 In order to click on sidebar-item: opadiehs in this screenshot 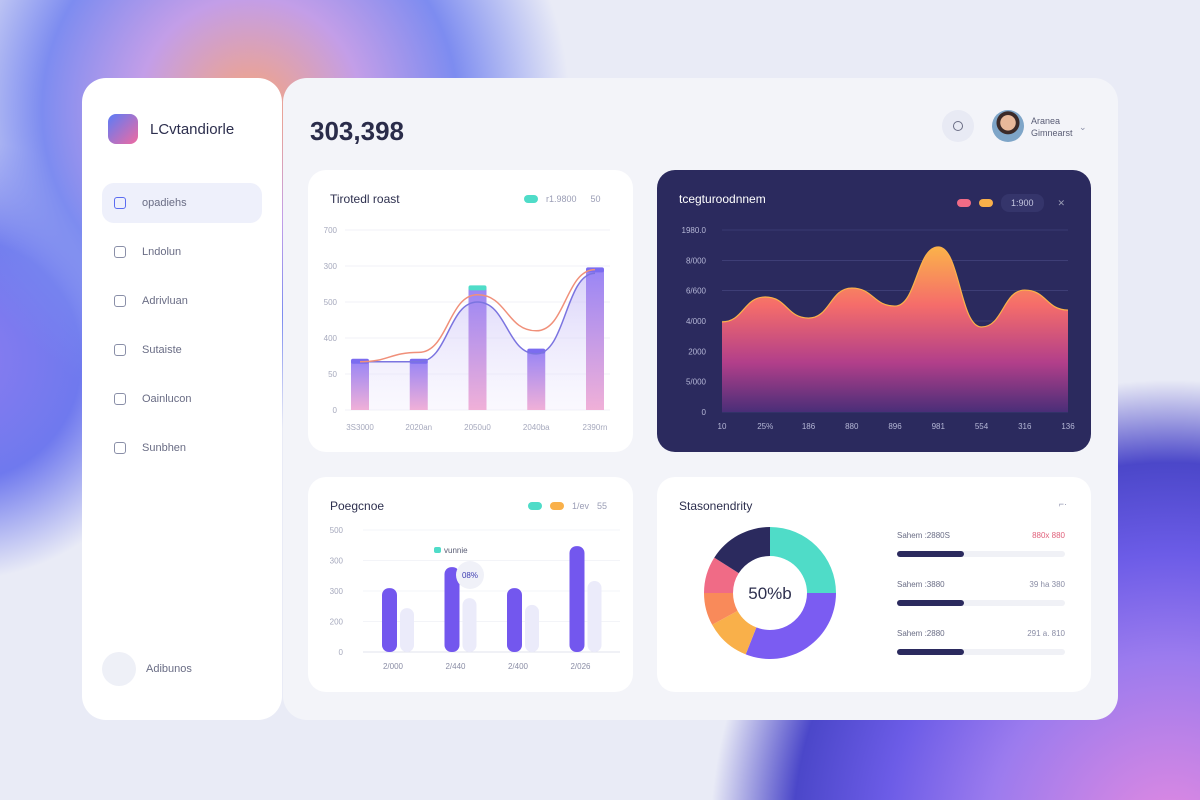, I will do `click(182, 203)`.